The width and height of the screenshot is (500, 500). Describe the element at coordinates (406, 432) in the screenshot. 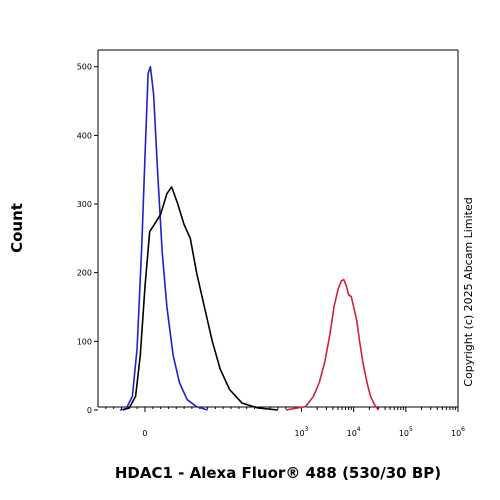

I see `x-tick-label: 10⁵` at that location.